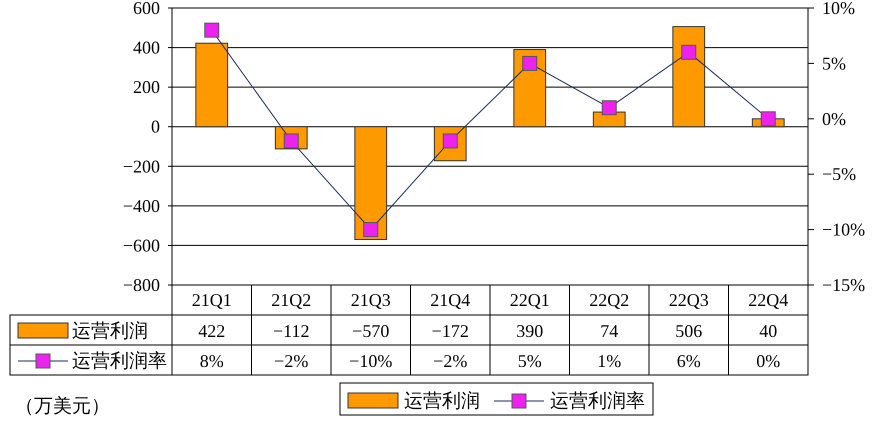  I want to click on legend: 运营利润 运营利润率, so click(497, 399).